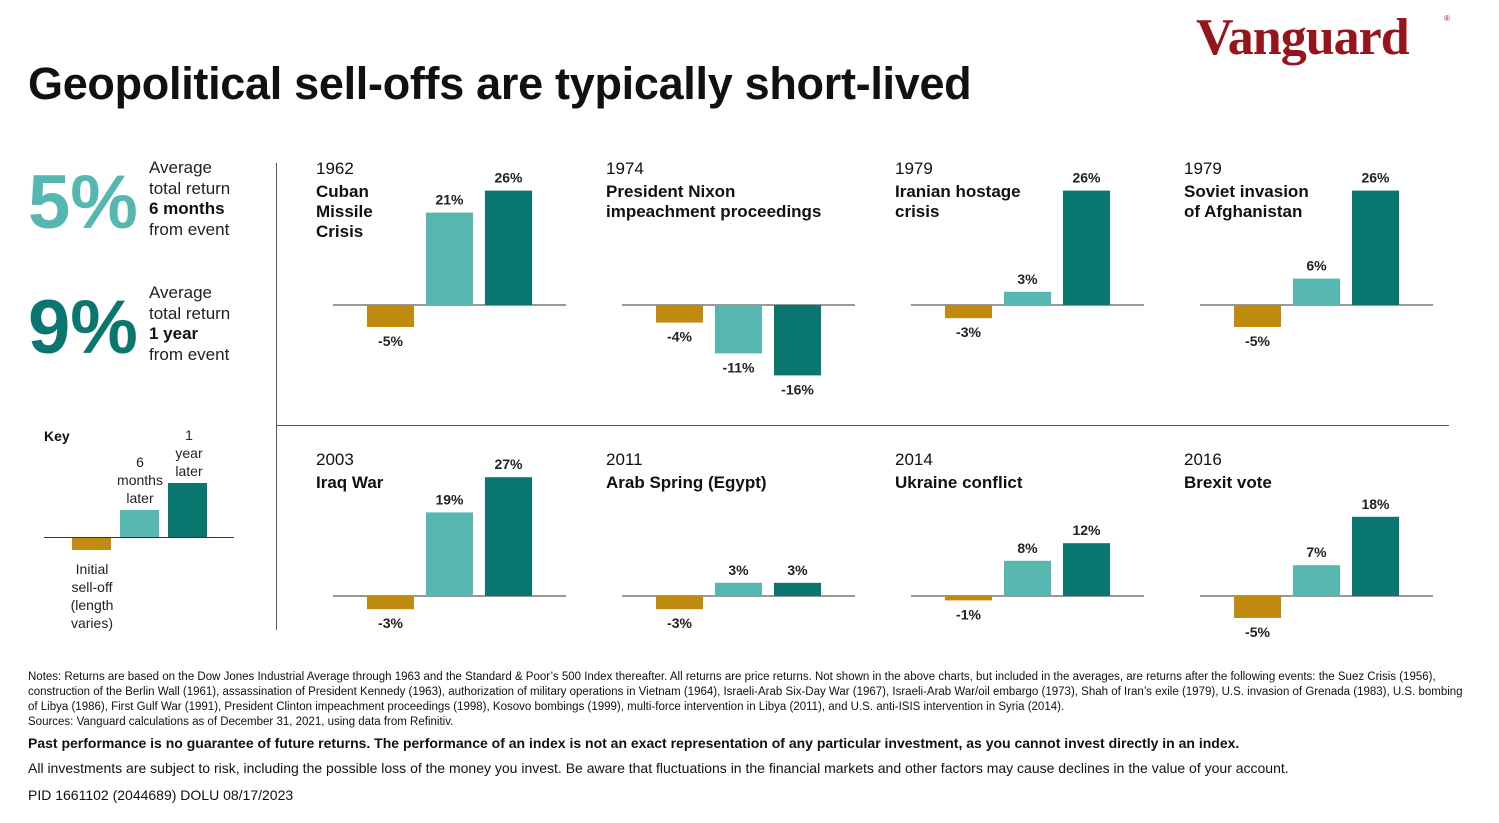  Describe the element at coordinates (335, 459) in the screenshot. I see `panel-year: 2003` at that location.